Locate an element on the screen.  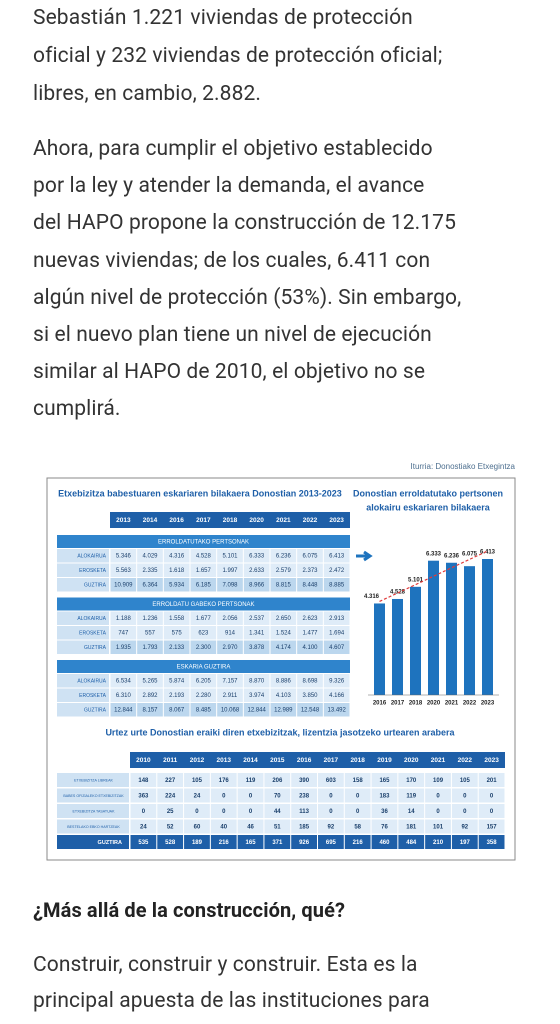
cell-value: 170 is located at coordinates (411, 781).